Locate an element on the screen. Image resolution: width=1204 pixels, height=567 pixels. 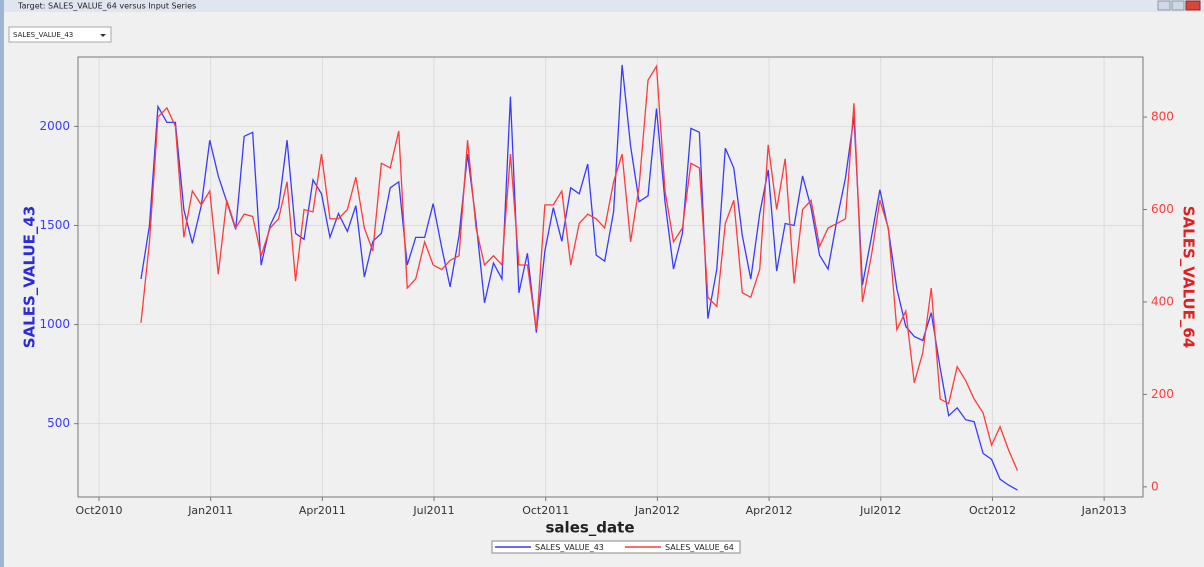
x-tick-label: Oct2011 is located at coordinates (545, 510).